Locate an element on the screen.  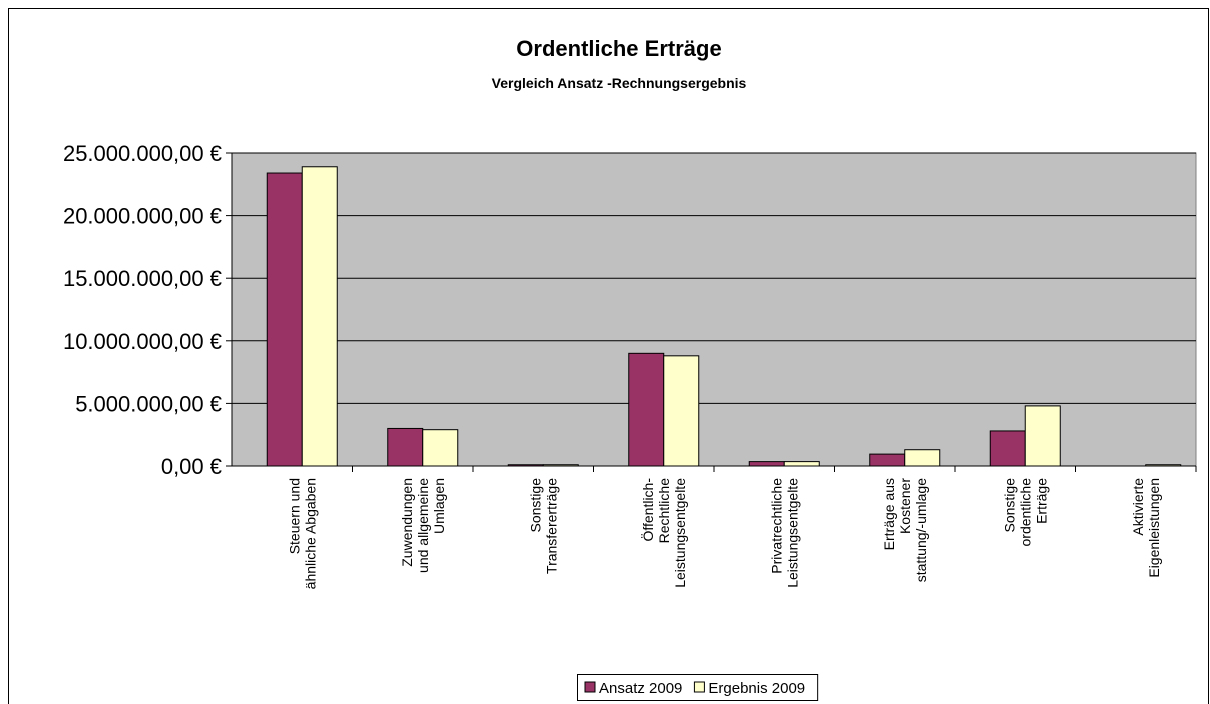
x-tick-label: SonstigeordentlicheErträge is located at coordinates (1025, 512).